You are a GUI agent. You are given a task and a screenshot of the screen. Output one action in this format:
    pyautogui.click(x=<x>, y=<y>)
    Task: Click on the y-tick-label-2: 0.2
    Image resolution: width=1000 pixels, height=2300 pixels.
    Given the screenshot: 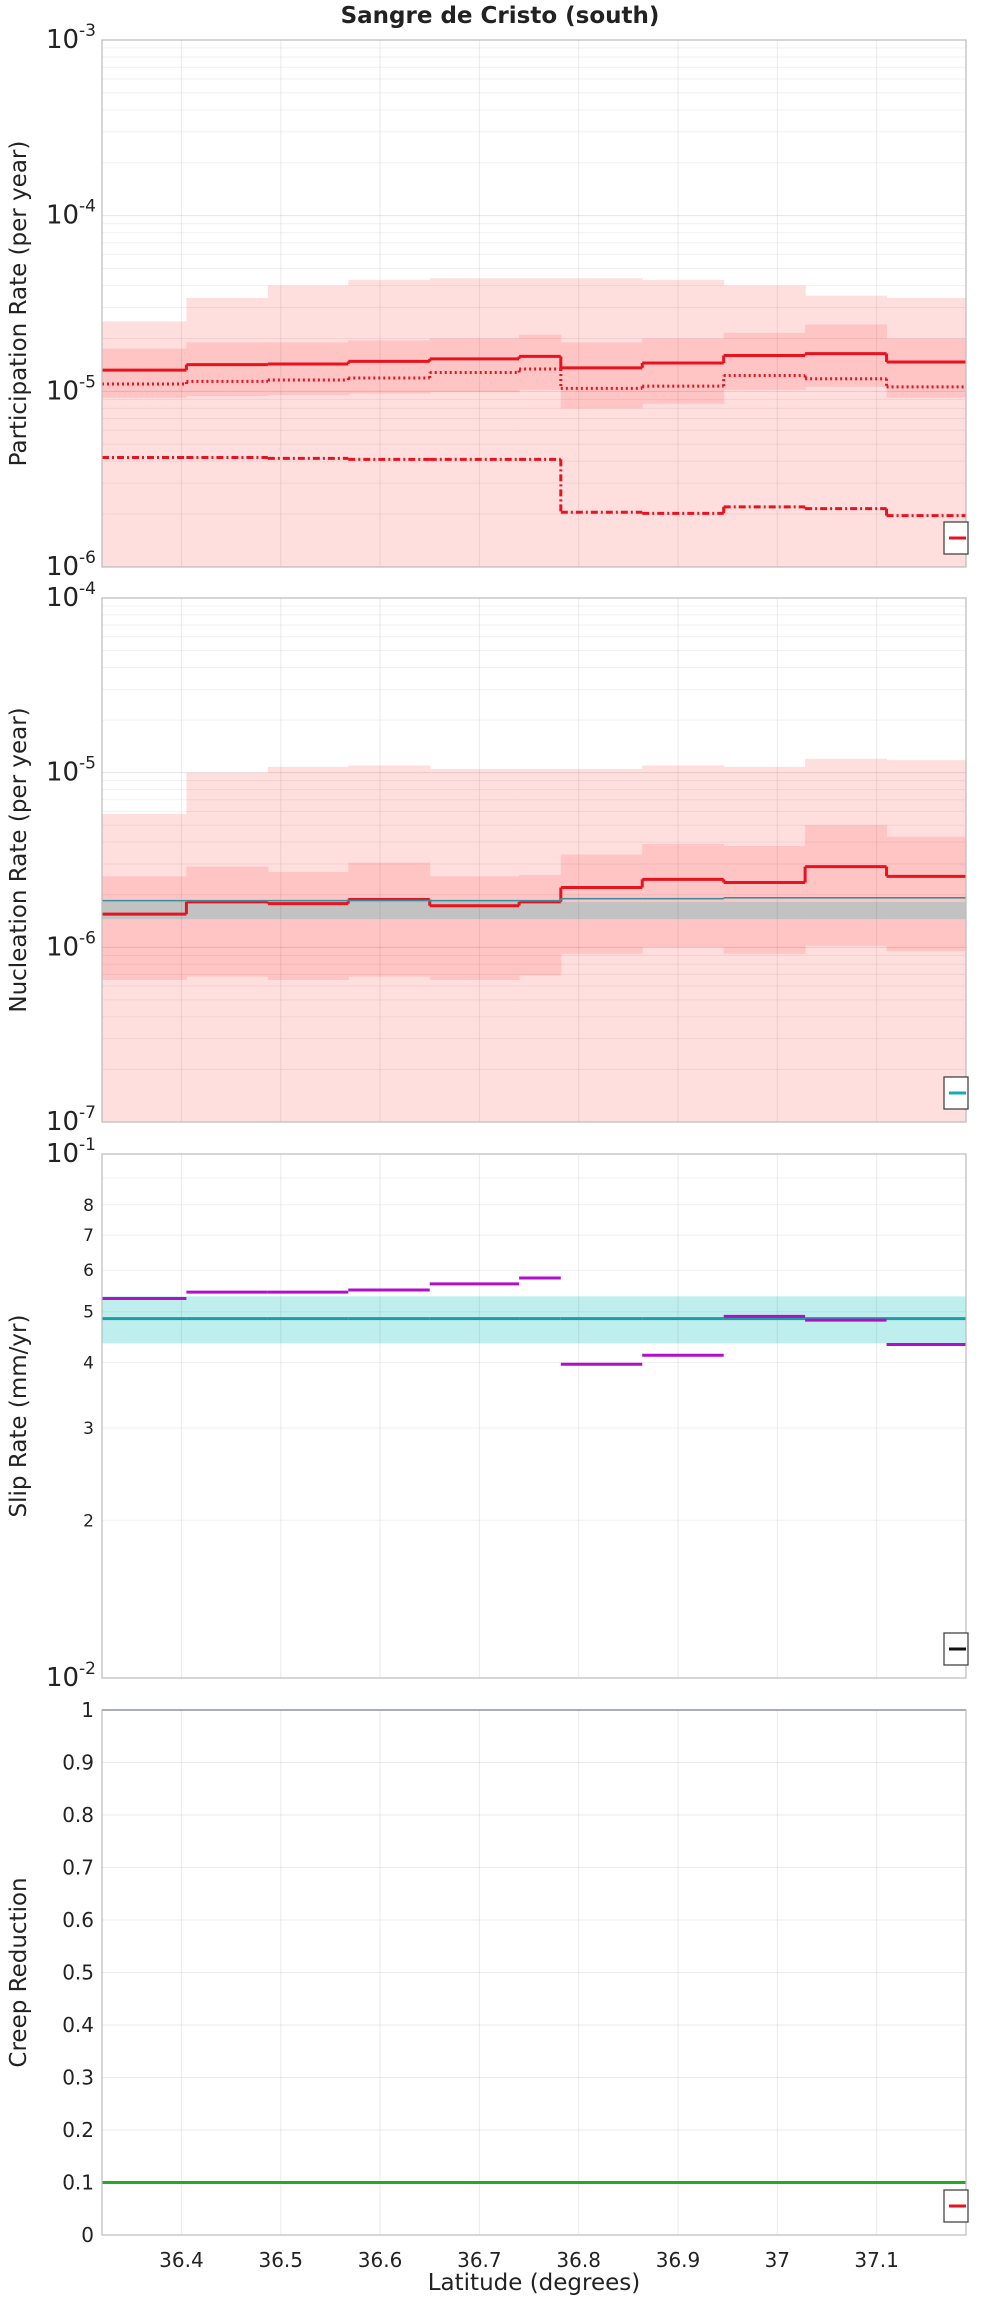 What is the action you would take?
    pyautogui.click(x=78, y=2130)
    